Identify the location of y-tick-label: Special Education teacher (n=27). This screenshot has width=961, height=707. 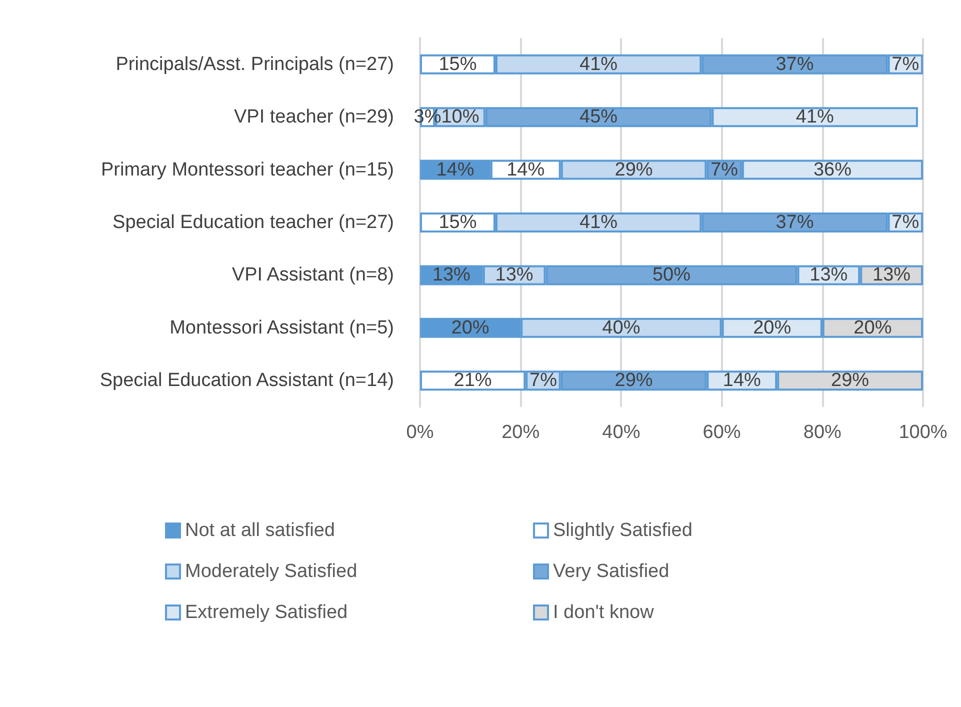
(253, 222).